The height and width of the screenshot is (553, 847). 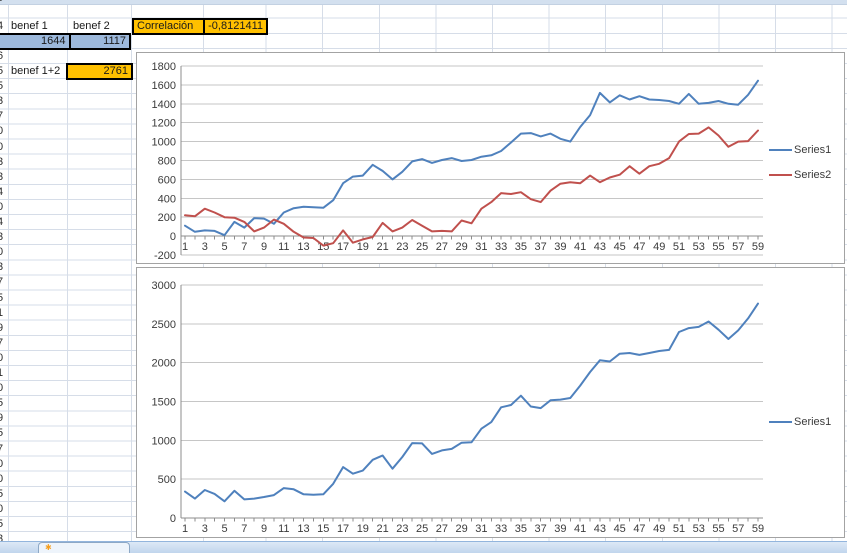 I want to click on horizontal-scrollbar, so click(x=423, y=547).